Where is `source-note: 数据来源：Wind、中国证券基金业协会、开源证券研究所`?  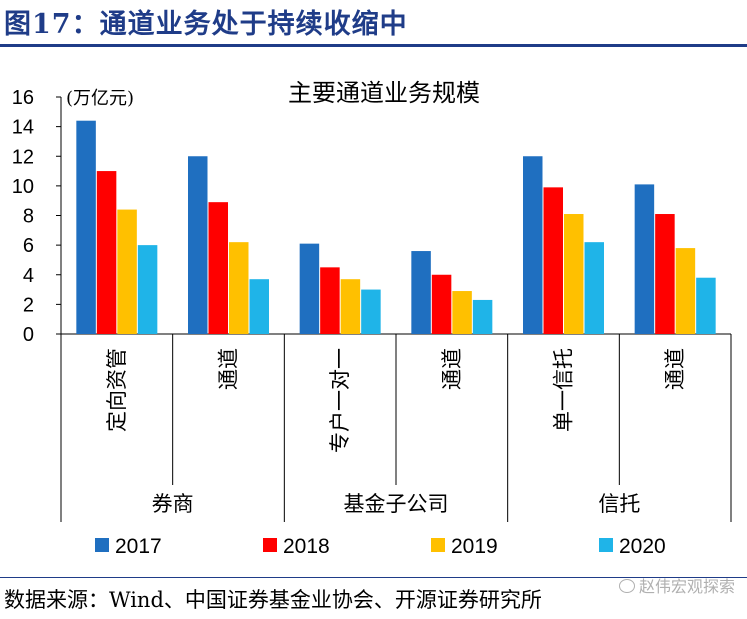
source-note: 数据来源：Wind、中国证券基金业协会、开源证券研究所 is located at coordinates (273, 600).